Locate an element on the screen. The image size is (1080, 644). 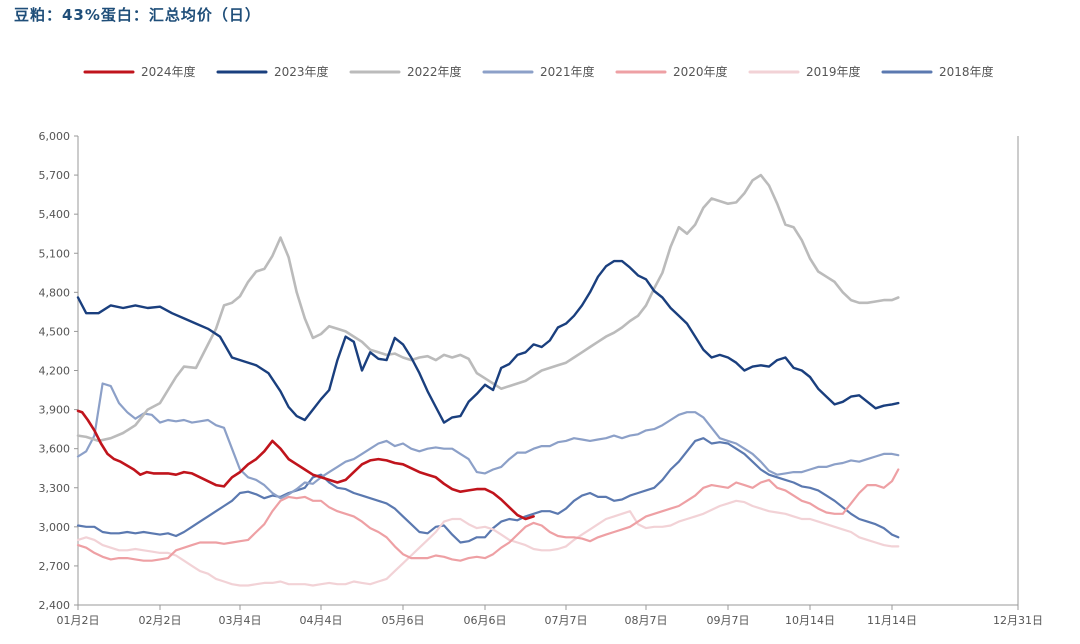
y-tick-label: 3,600 is located at coordinates (55, 449).